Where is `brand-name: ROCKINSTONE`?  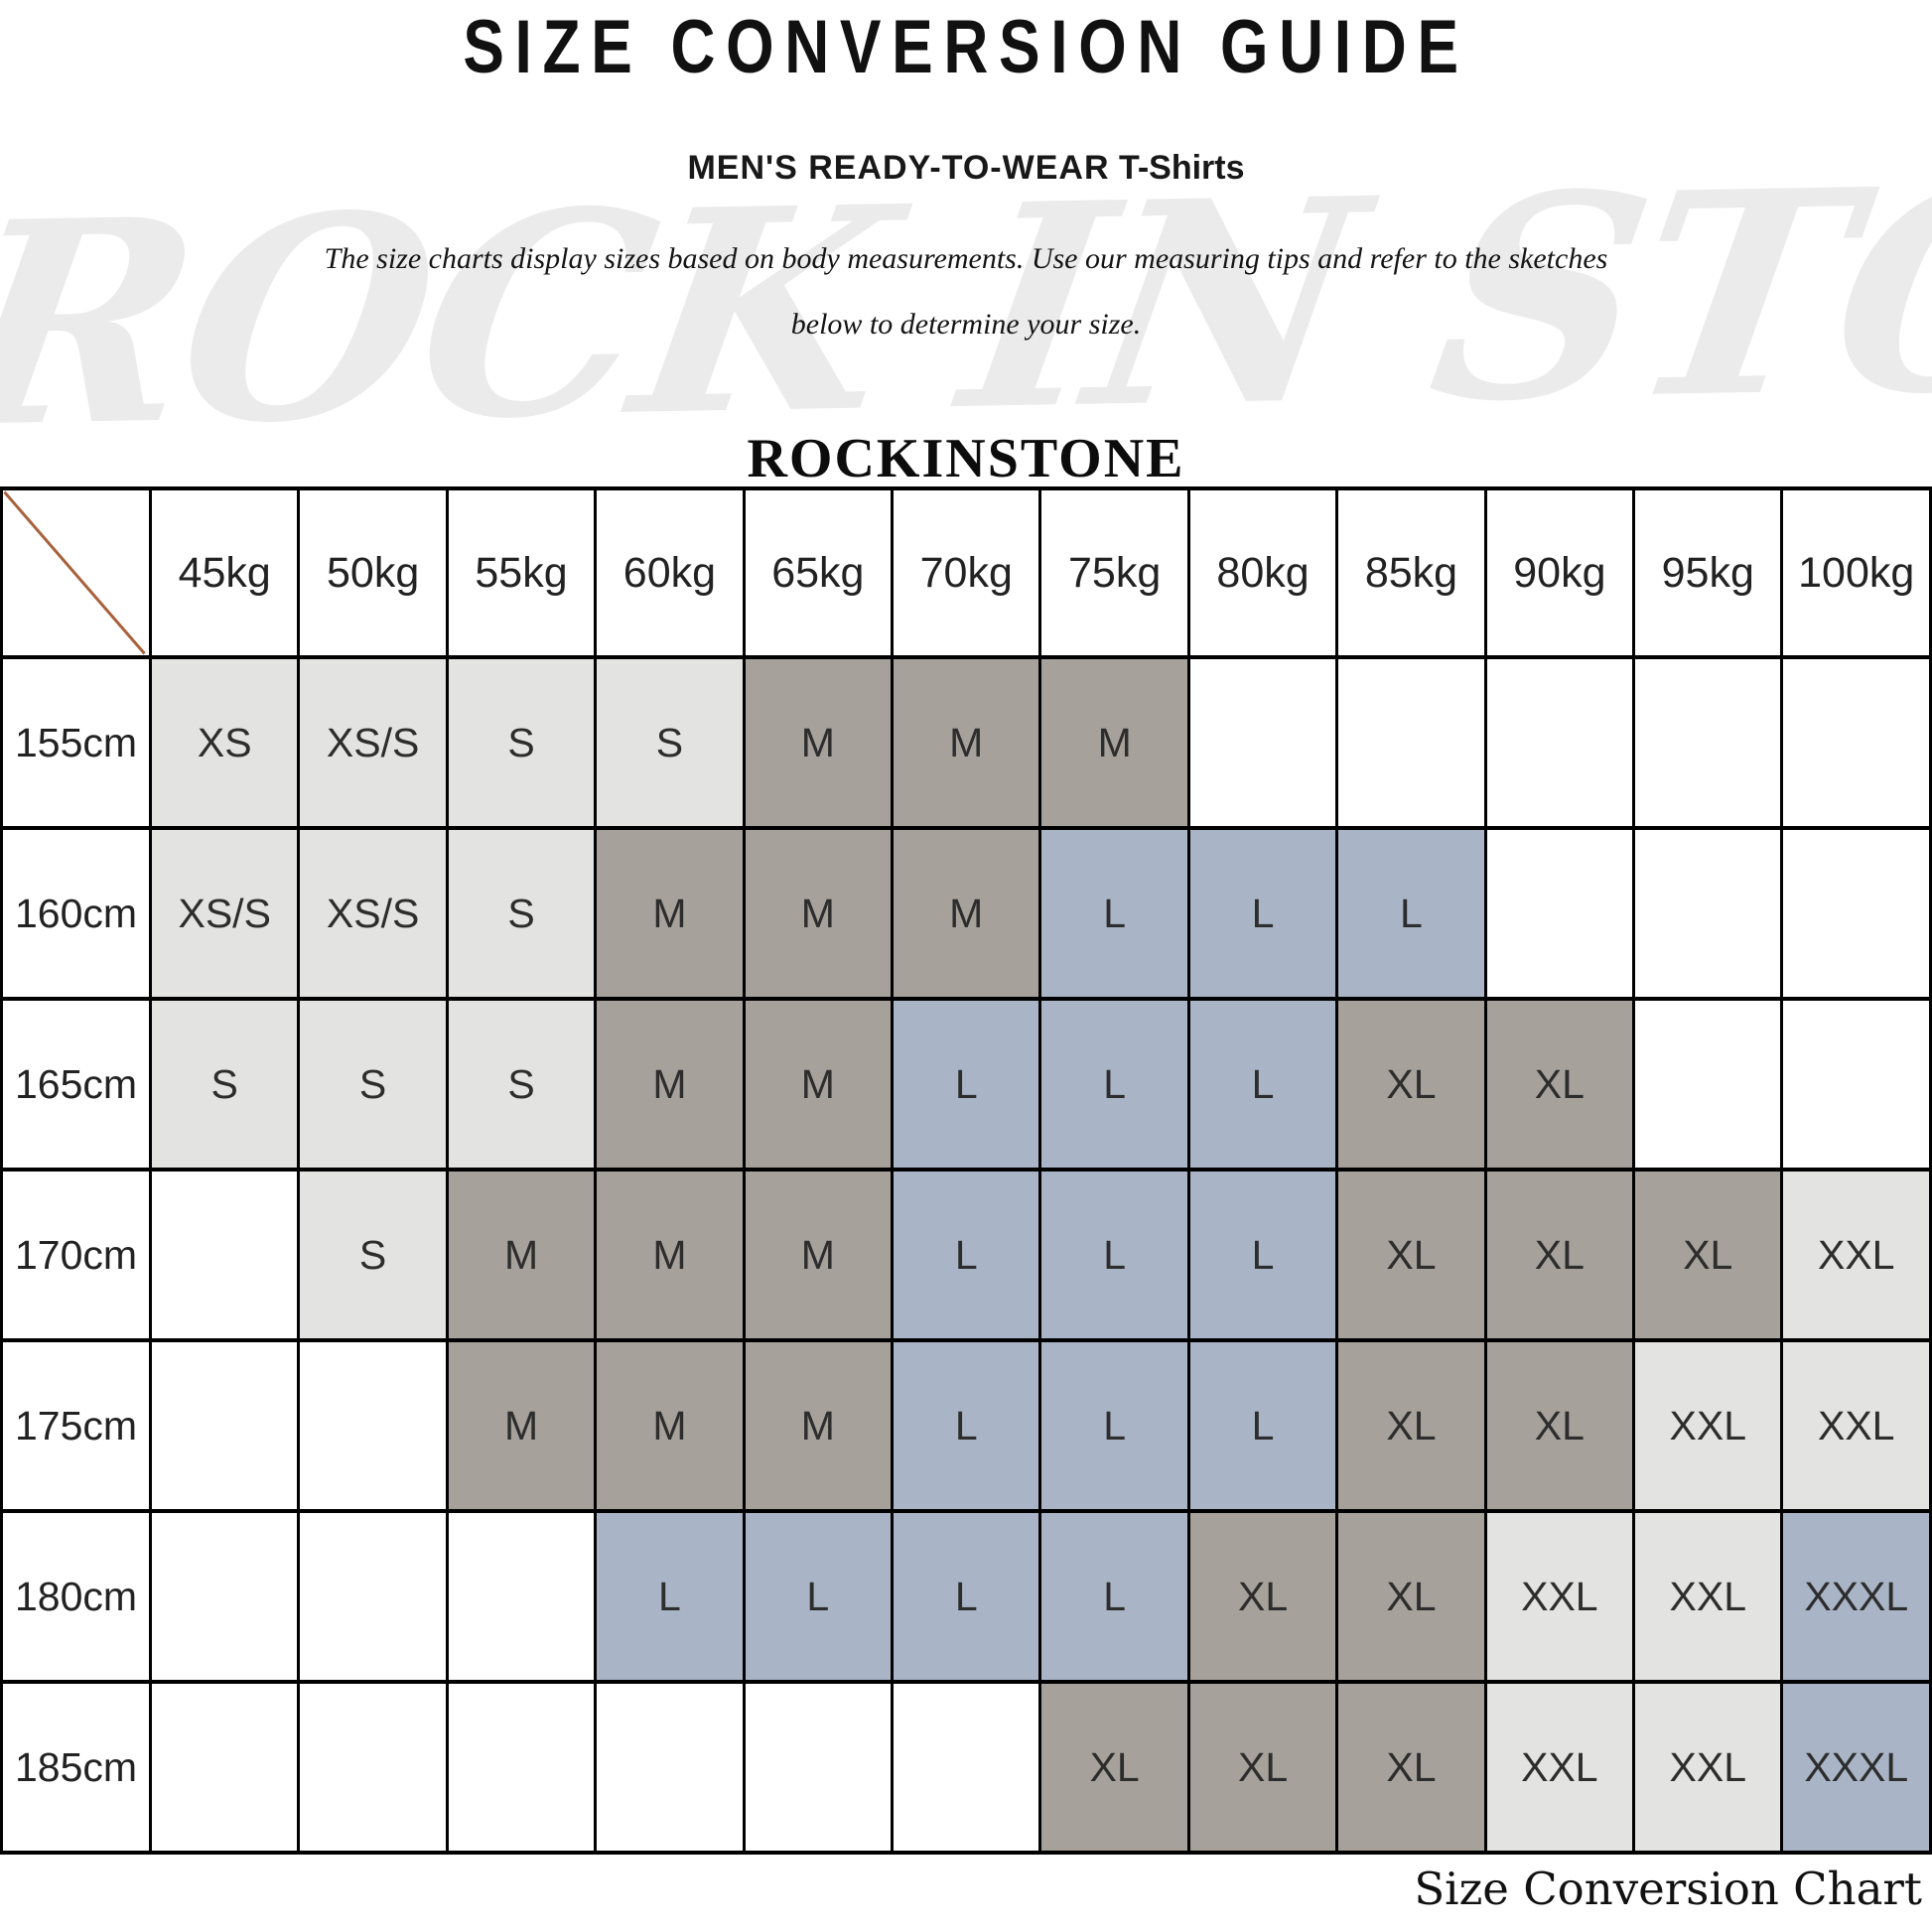
brand-name: ROCKINSTONE is located at coordinates (966, 458).